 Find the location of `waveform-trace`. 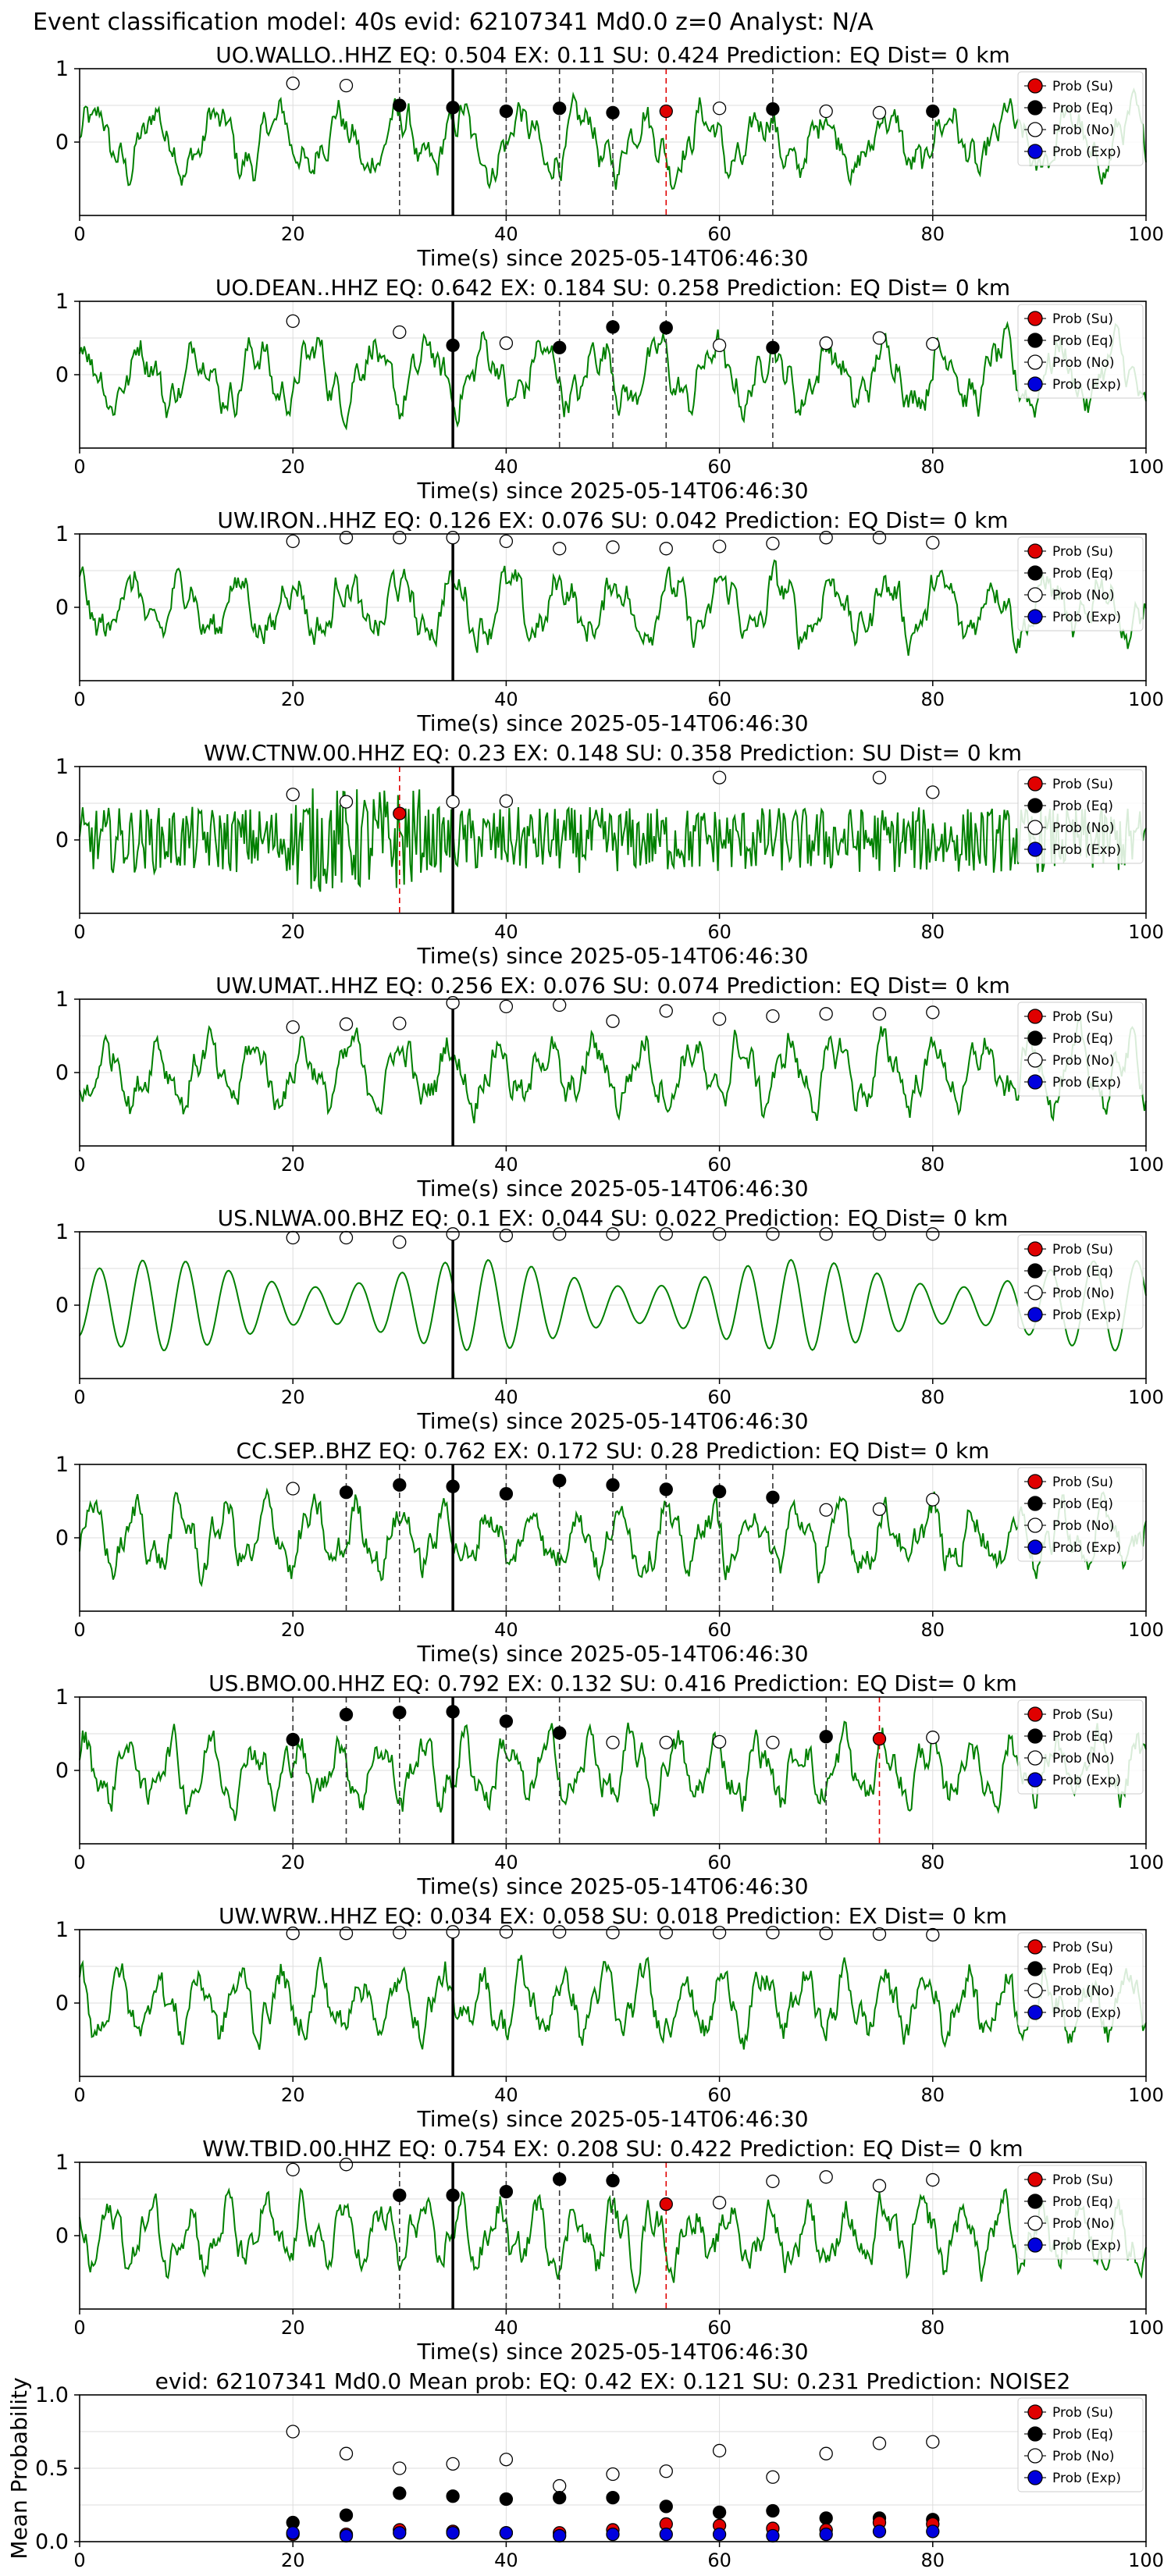

waveform-trace is located at coordinates (613, 376).